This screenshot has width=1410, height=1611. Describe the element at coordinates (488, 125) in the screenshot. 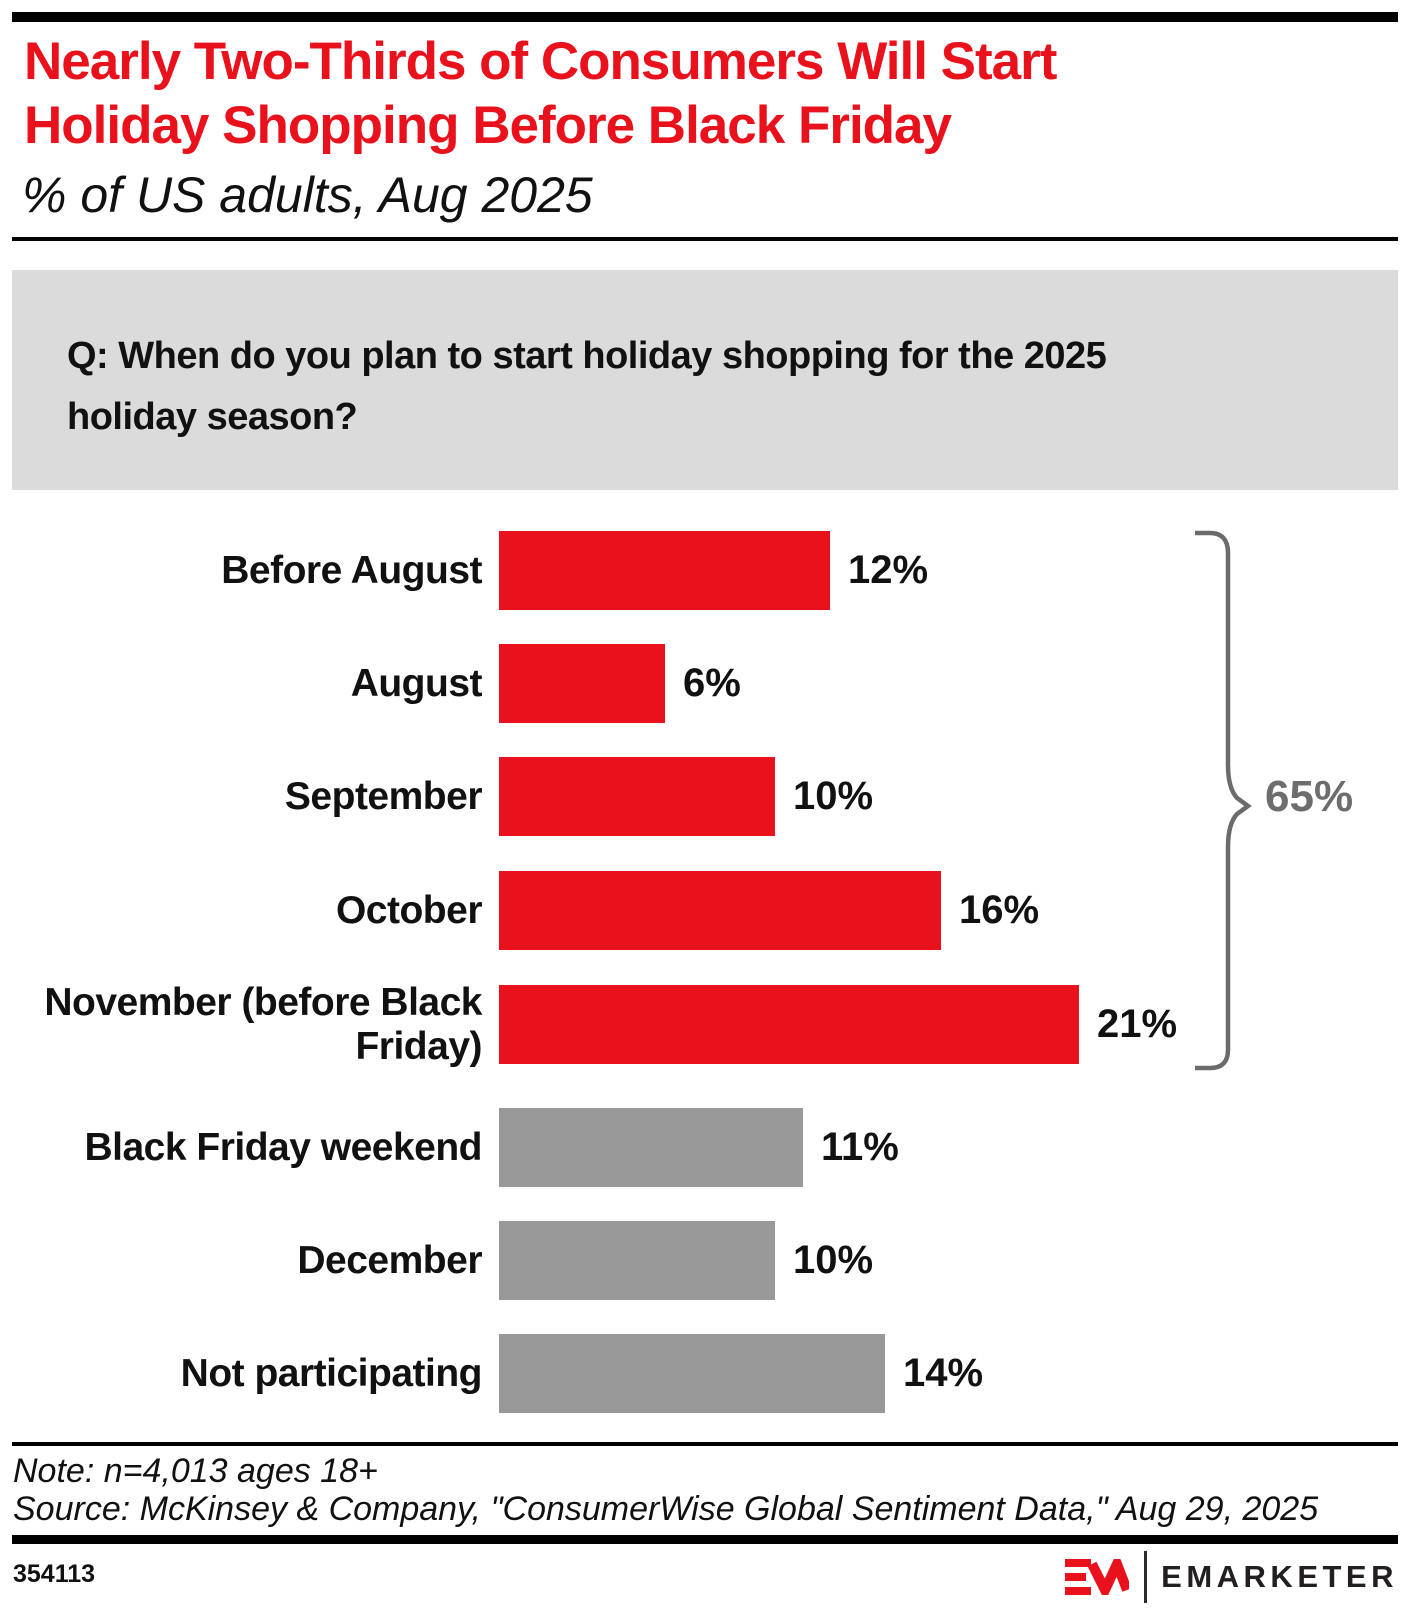

I see `title-line-2: Holiday Shopping Before Black Friday` at that location.